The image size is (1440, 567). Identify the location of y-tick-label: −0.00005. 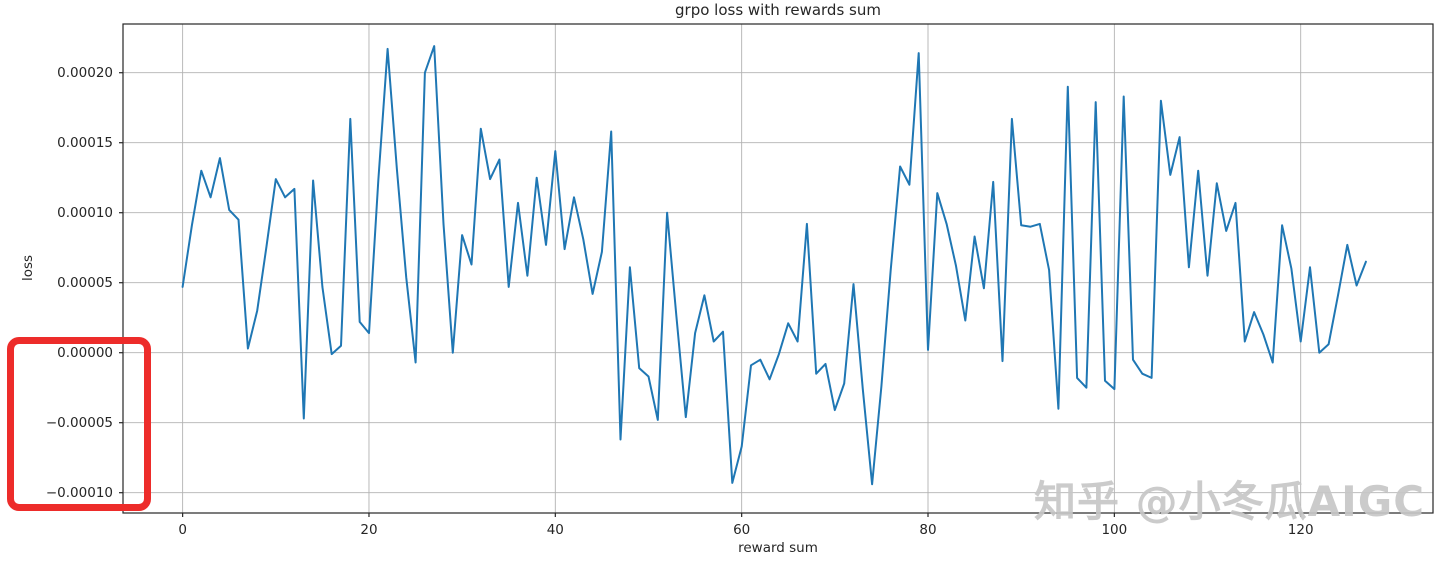
(79, 423).